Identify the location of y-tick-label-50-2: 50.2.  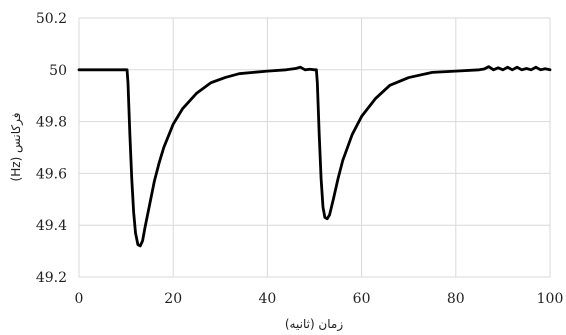
(51, 19).